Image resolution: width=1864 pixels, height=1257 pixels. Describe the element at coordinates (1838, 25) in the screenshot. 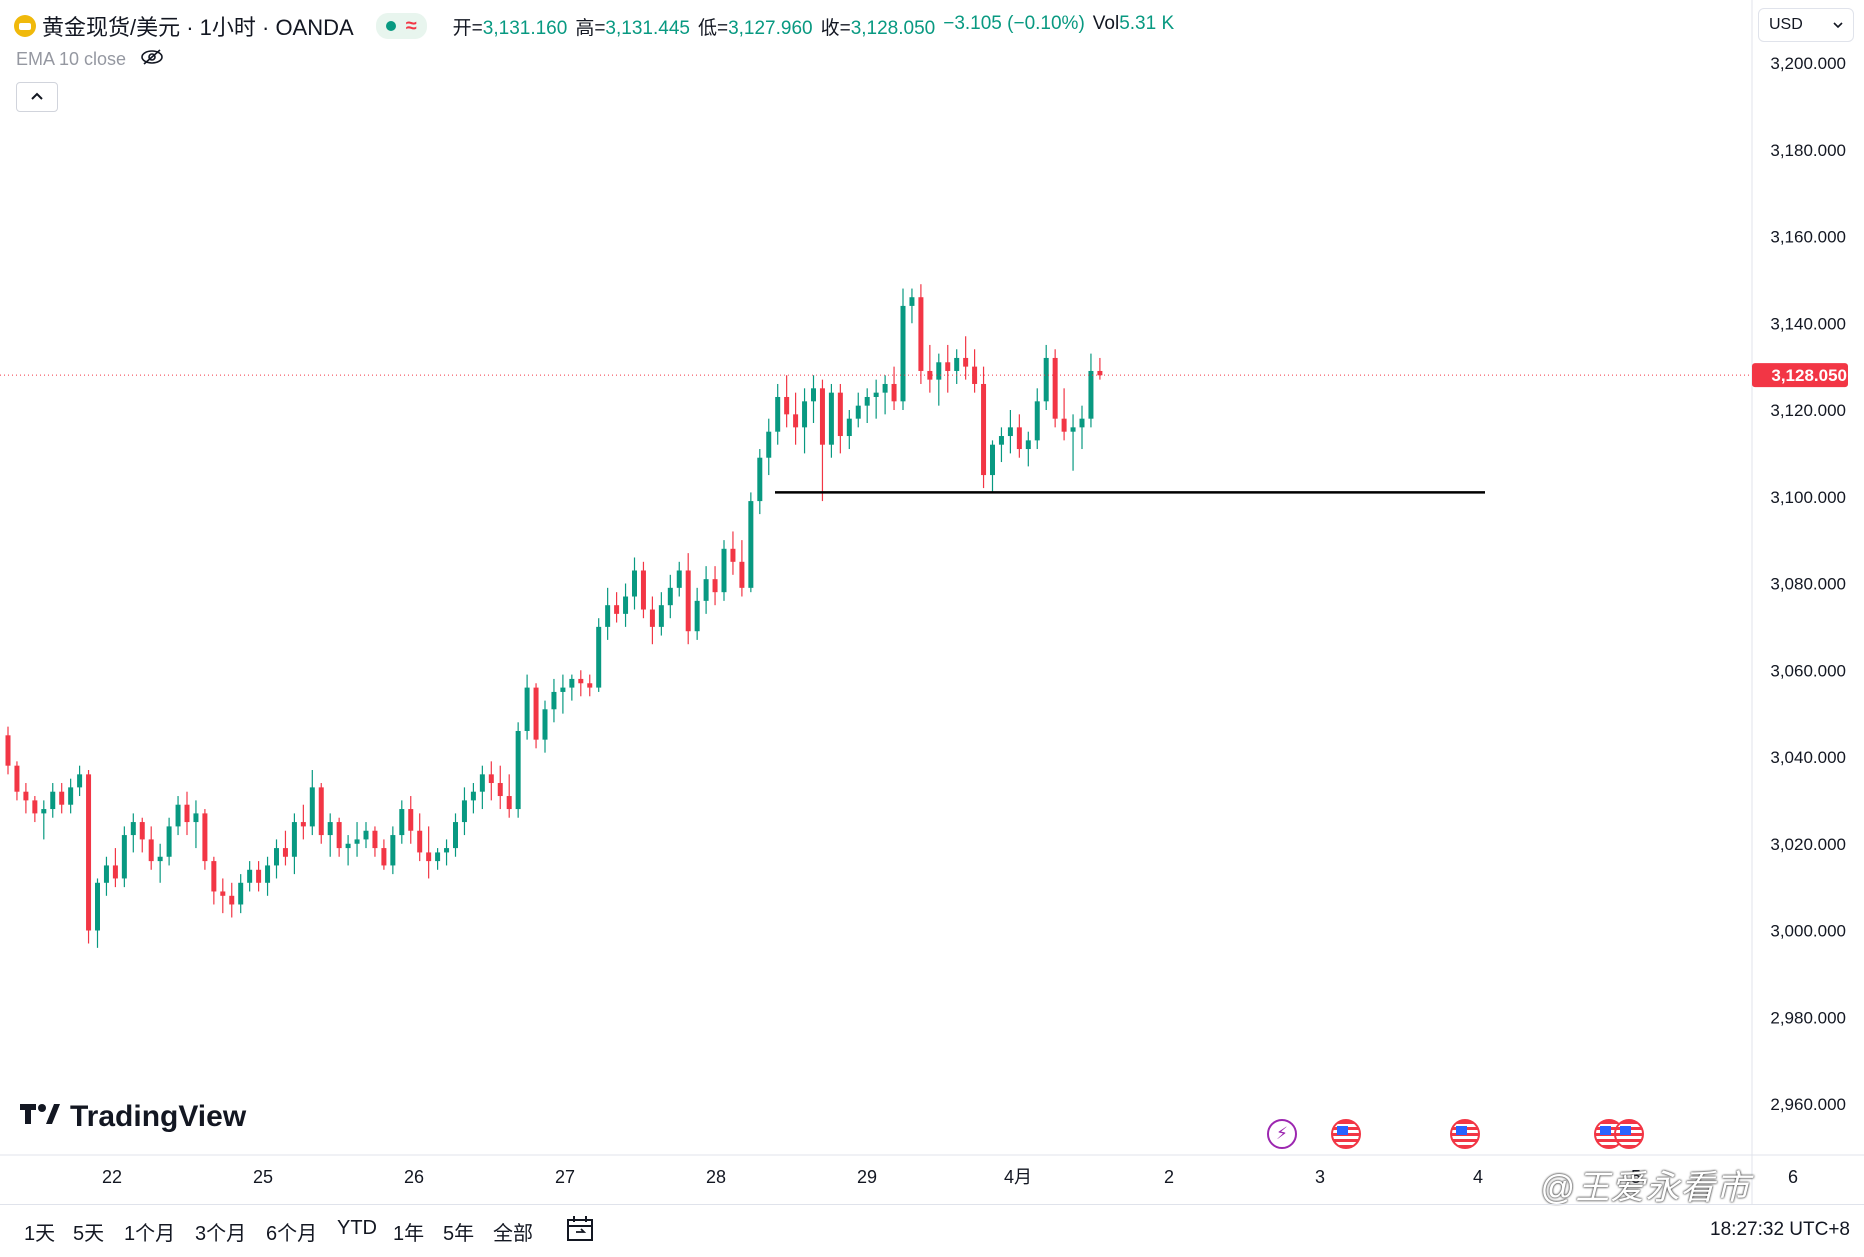

I see `chevron-down-icon` at that location.